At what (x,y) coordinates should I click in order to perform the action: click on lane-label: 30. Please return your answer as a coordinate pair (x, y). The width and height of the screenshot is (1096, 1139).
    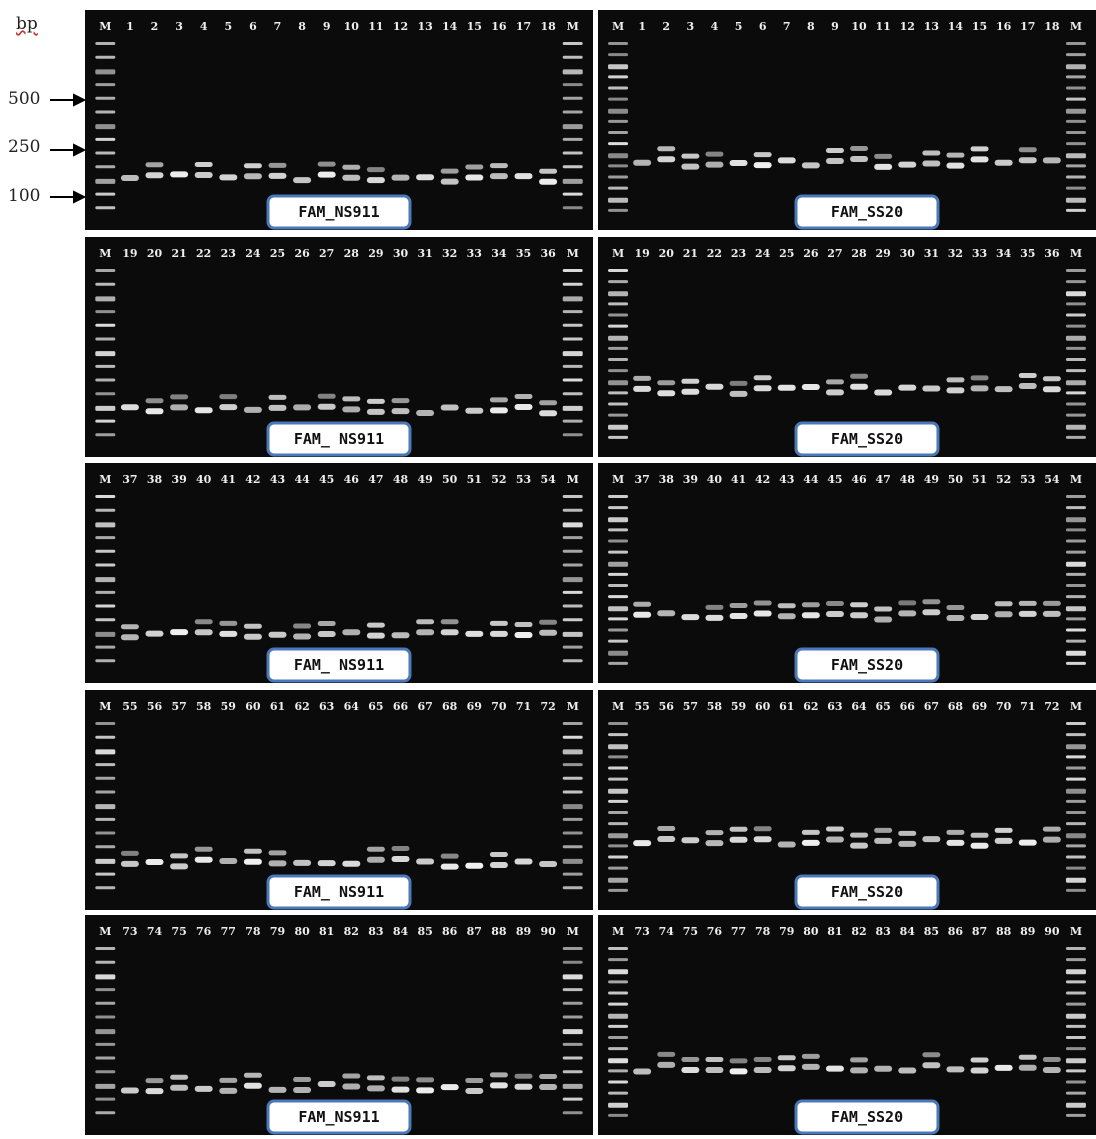
    Looking at the image, I should click on (908, 253).